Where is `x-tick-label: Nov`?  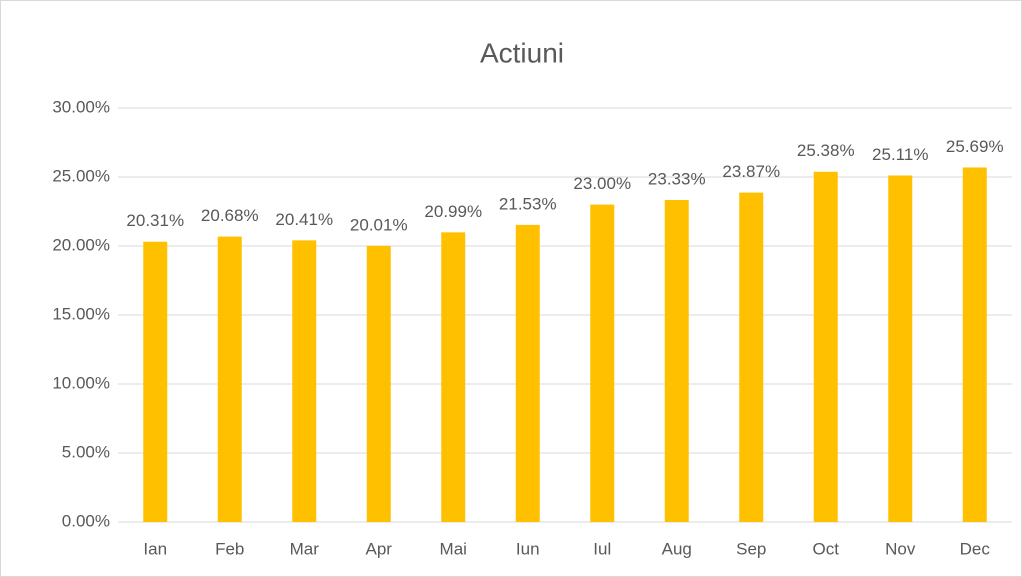
x-tick-label: Nov is located at coordinates (900, 548).